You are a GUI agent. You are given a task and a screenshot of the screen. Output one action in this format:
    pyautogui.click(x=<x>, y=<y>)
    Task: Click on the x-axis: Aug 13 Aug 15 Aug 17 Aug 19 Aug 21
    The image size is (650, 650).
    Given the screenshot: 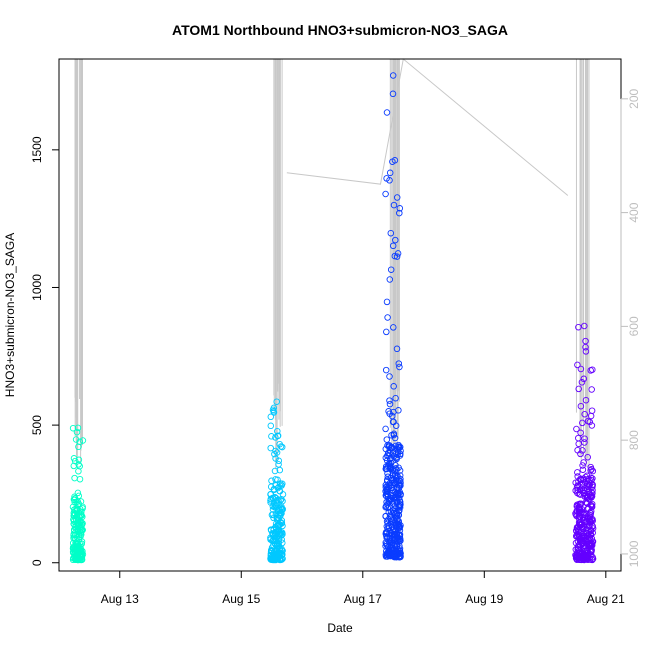 What is the action you would take?
    pyautogui.click(x=363, y=588)
    